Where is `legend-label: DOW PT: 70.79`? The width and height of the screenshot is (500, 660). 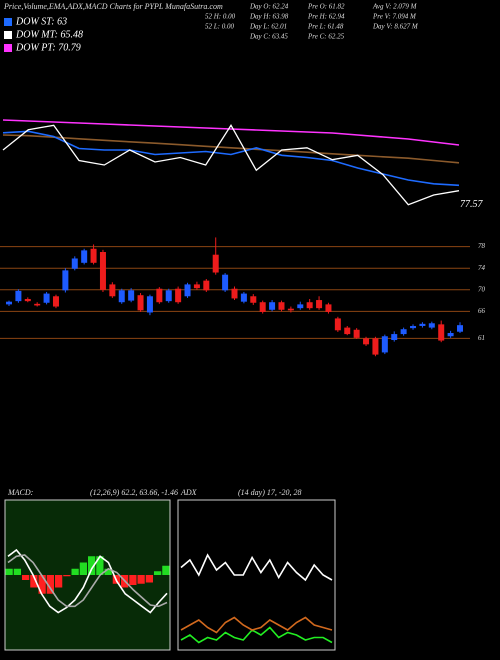 legend-label: DOW PT: 70.79 is located at coordinates (48, 47).